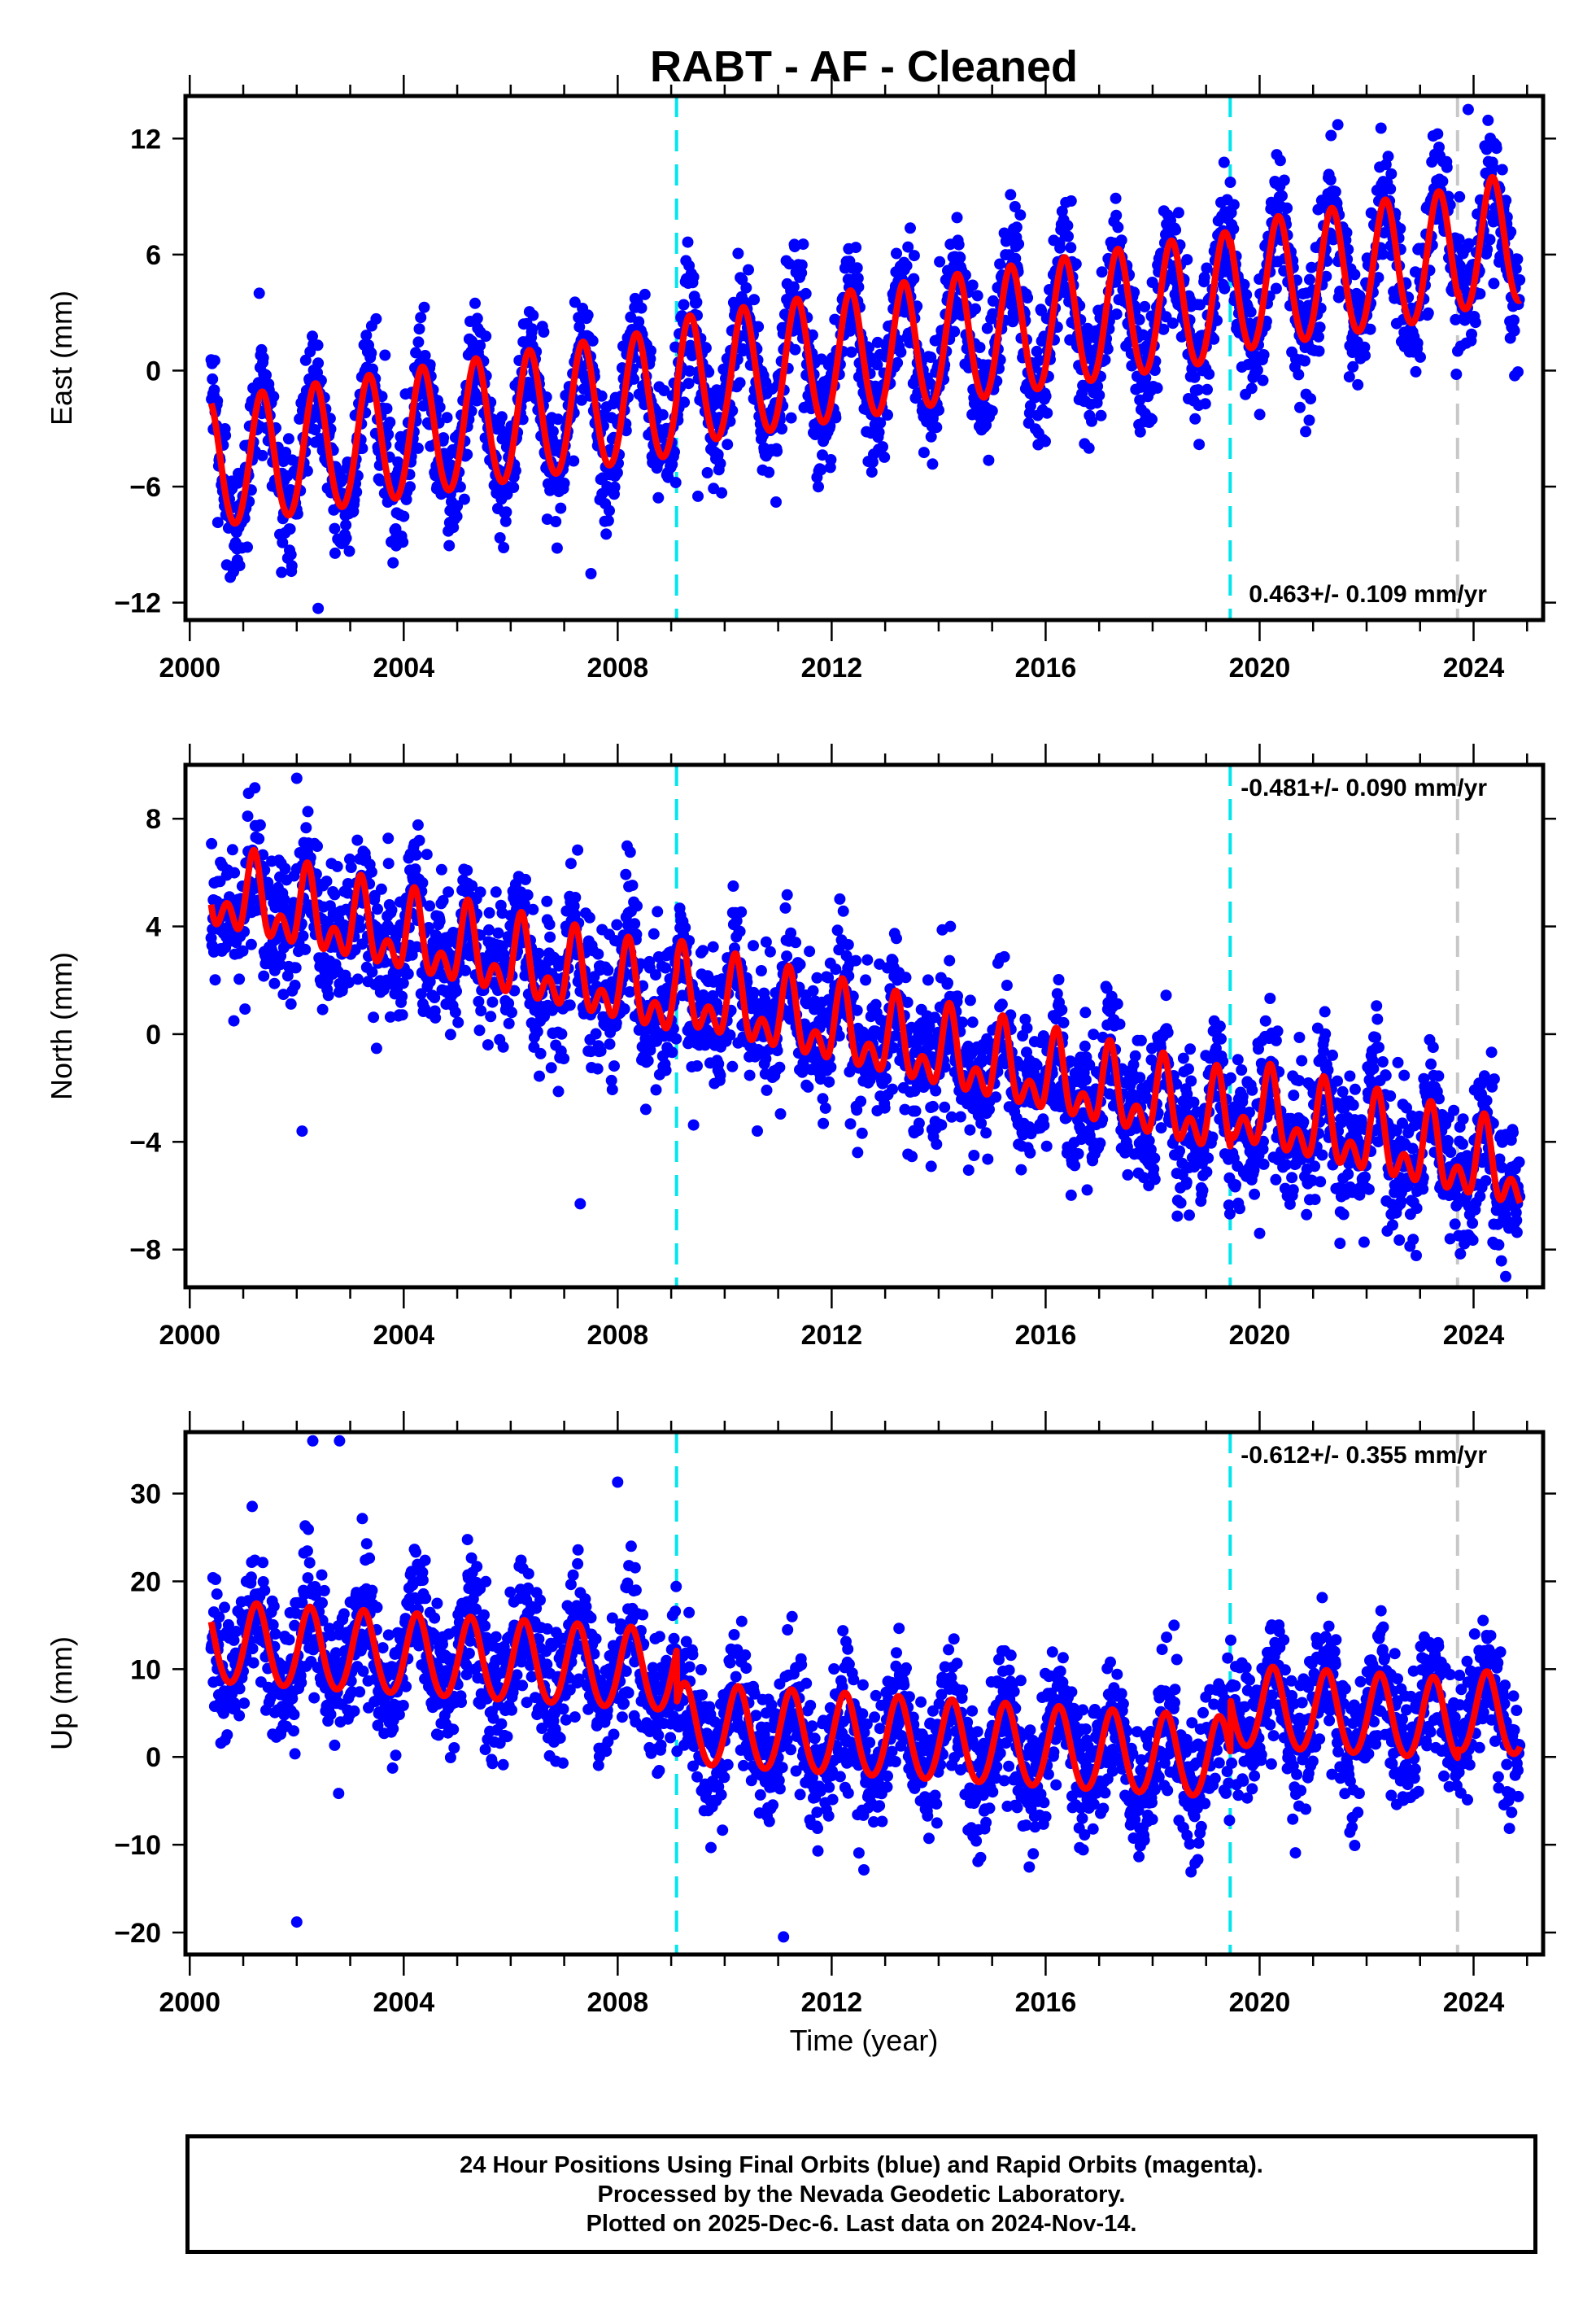  I want to click on chart-title: RABT - AF - Cleaned, so click(864, 66).